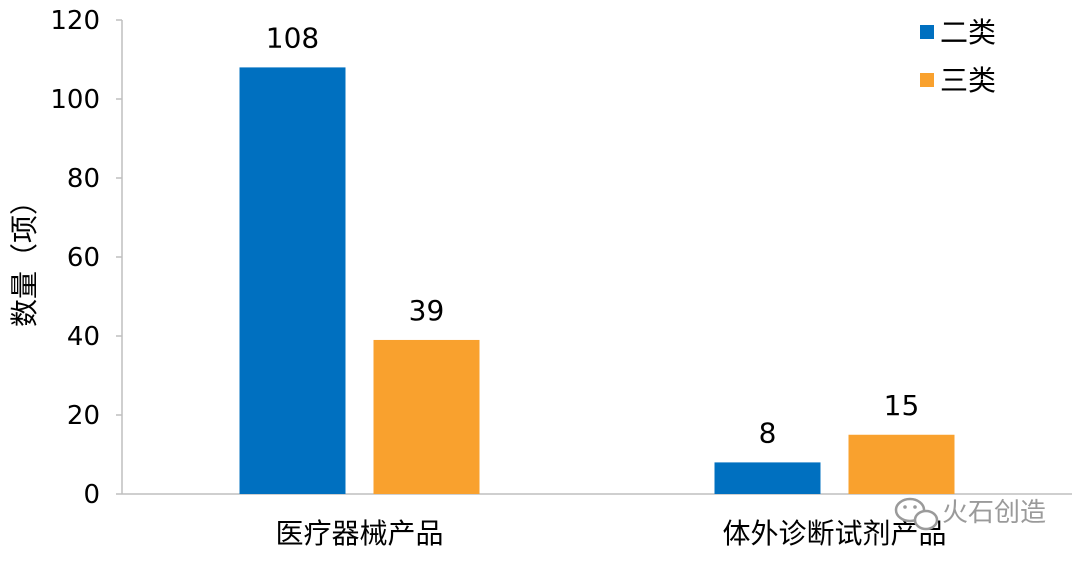 This screenshot has width=1080, height=564. I want to click on data-label: 39, so click(427, 310).